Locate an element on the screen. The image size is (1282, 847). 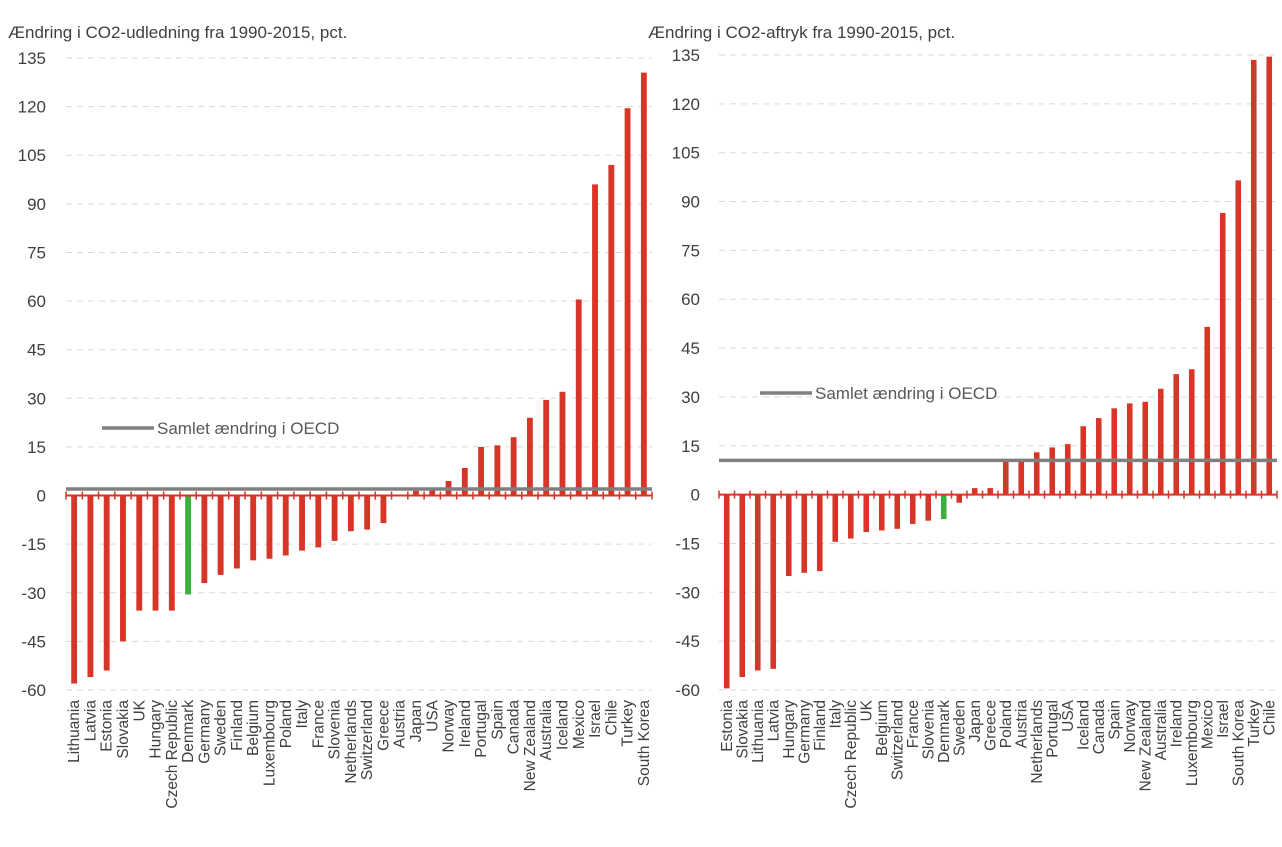
chart-left-y-tick-label: -60 is located at coordinates (33, 690).